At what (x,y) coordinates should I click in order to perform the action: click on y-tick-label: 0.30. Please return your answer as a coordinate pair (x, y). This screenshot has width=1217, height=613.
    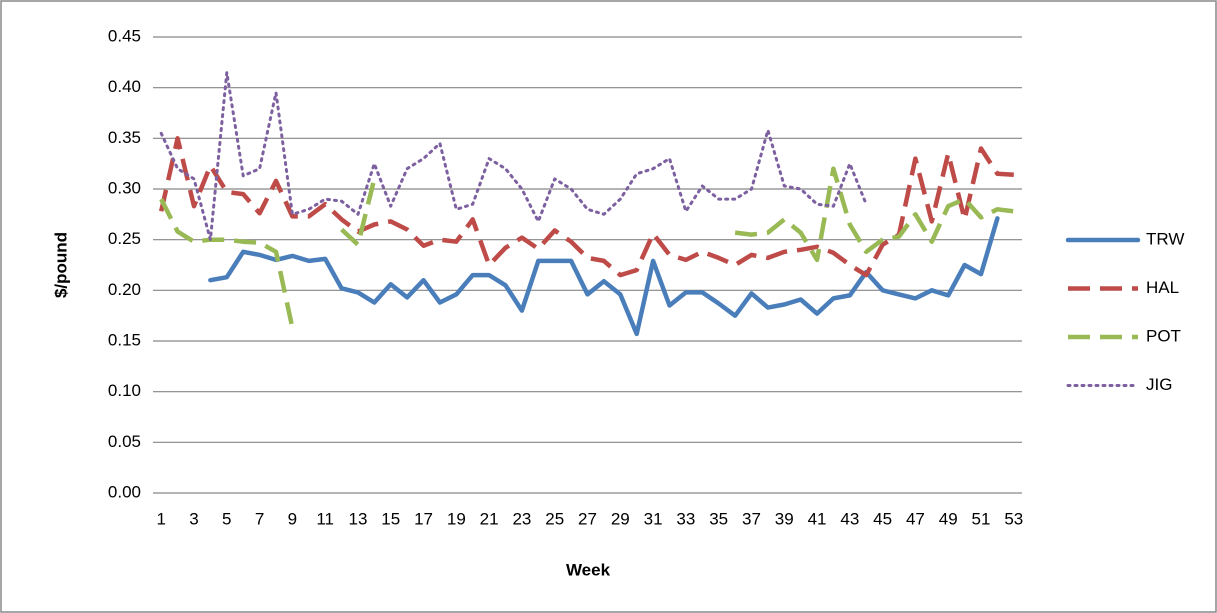
    Looking at the image, I should click on (124, 187).